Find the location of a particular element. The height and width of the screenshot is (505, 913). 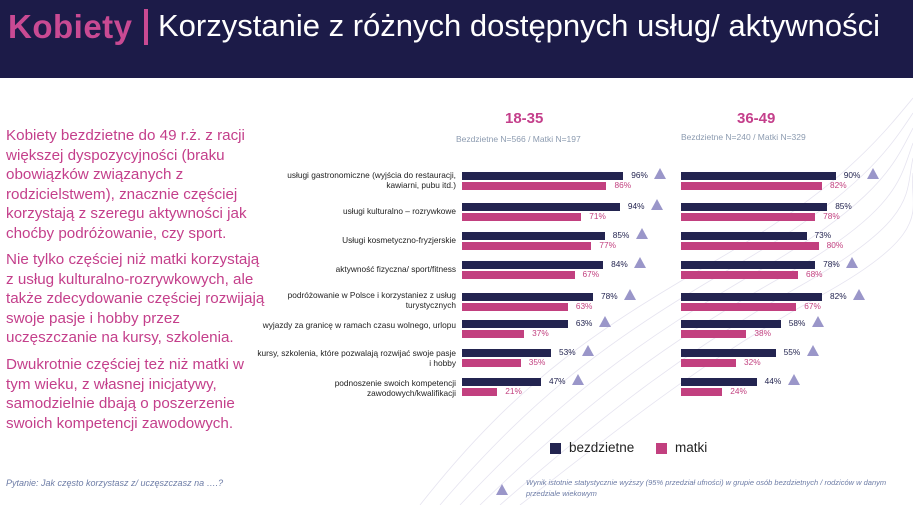

data-label-bezdzietne: 63% is located at coordinates (584, 323).